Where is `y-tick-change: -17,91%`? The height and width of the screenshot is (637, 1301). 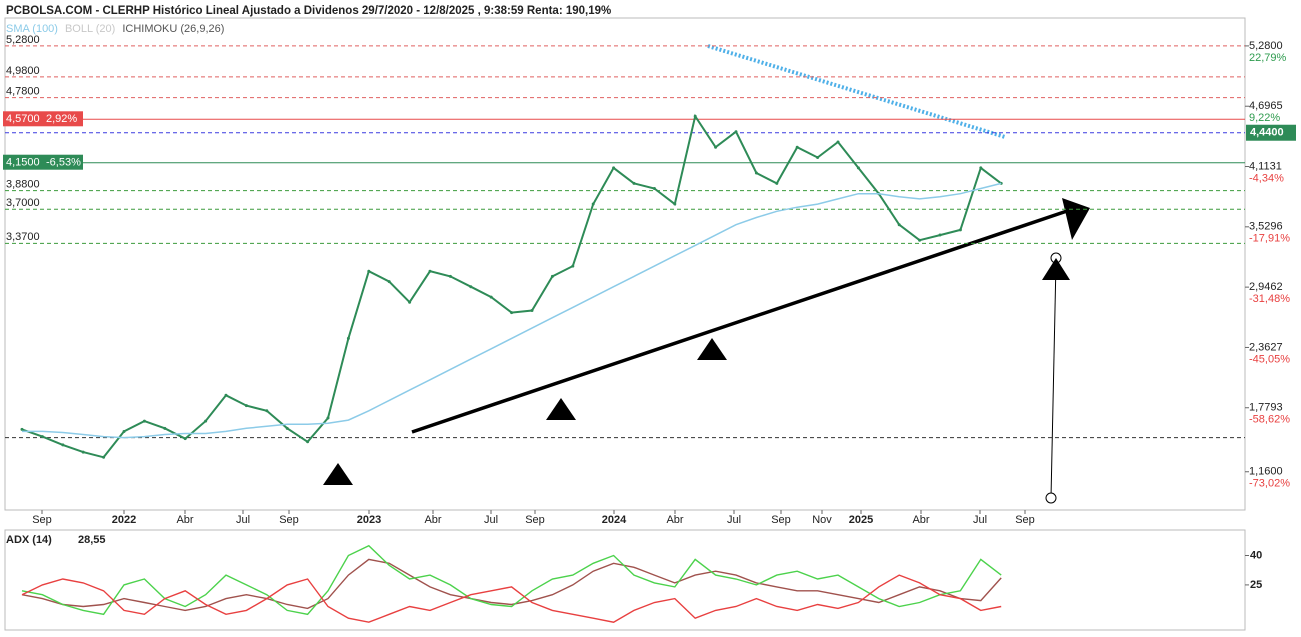
y-tick-change: -17,91% is located at coordinates (1269, 239).